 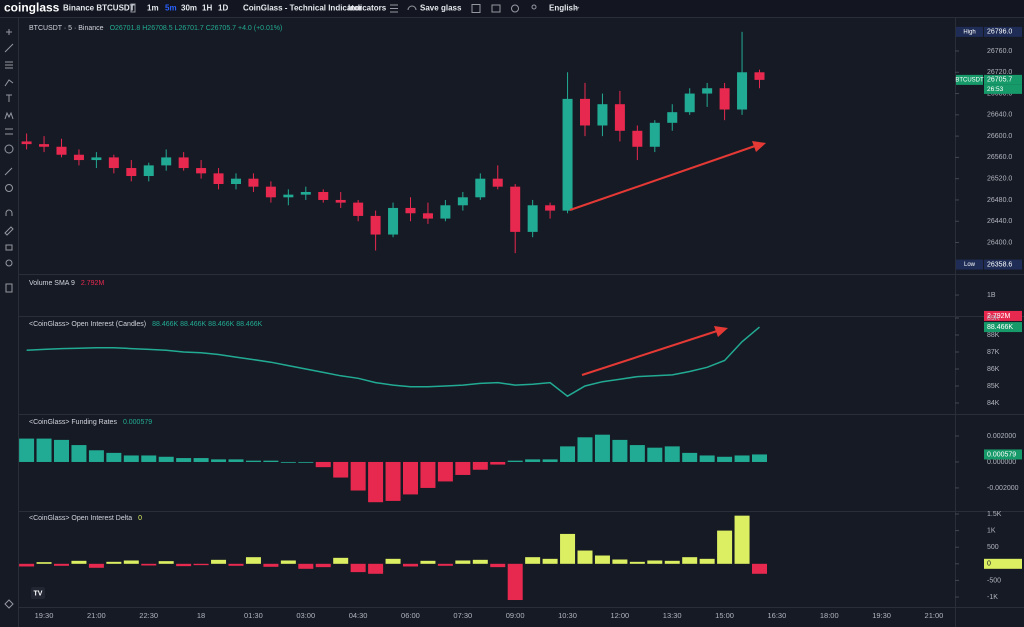 I want to click on y-tick-label: 1.5K, so click(x=994, y=514).